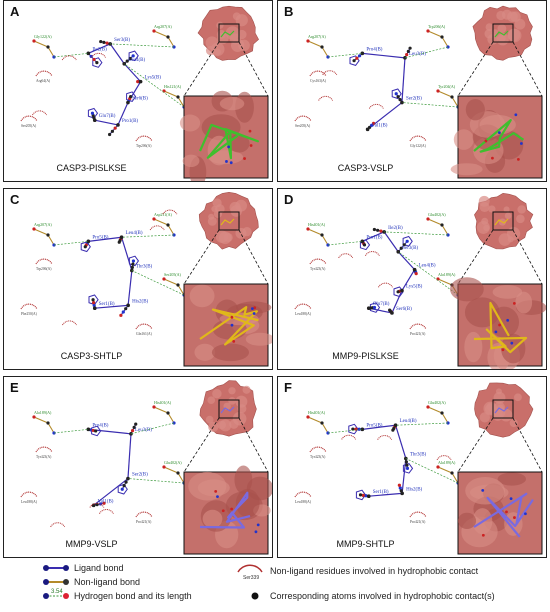  What do you see at coordinates (43, 36) in the screenshot?
I see `contact-residue-label: Gly122(A)` at bounding box center [43, 36].